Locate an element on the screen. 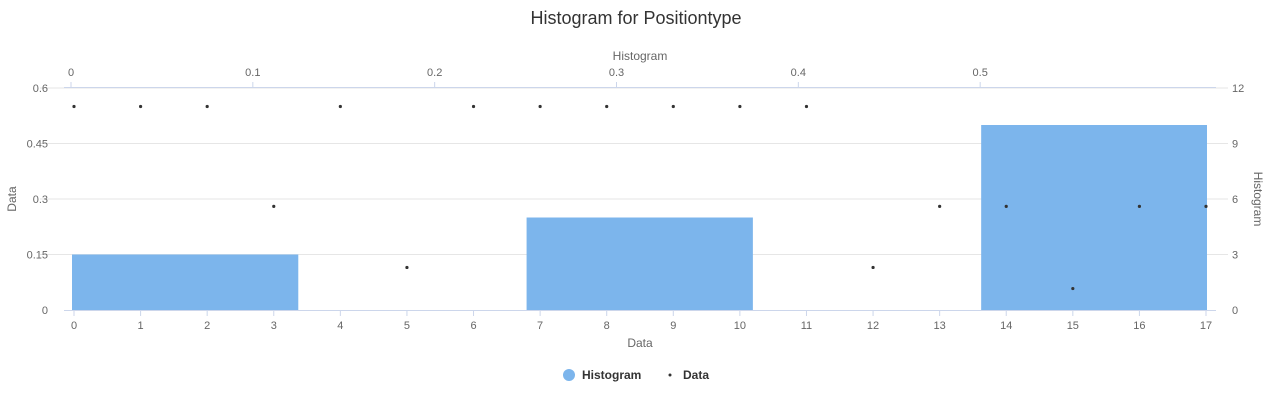 The image size is (1272, 404). x-top-tick-label: 0 is located at coordinates (71, 73).